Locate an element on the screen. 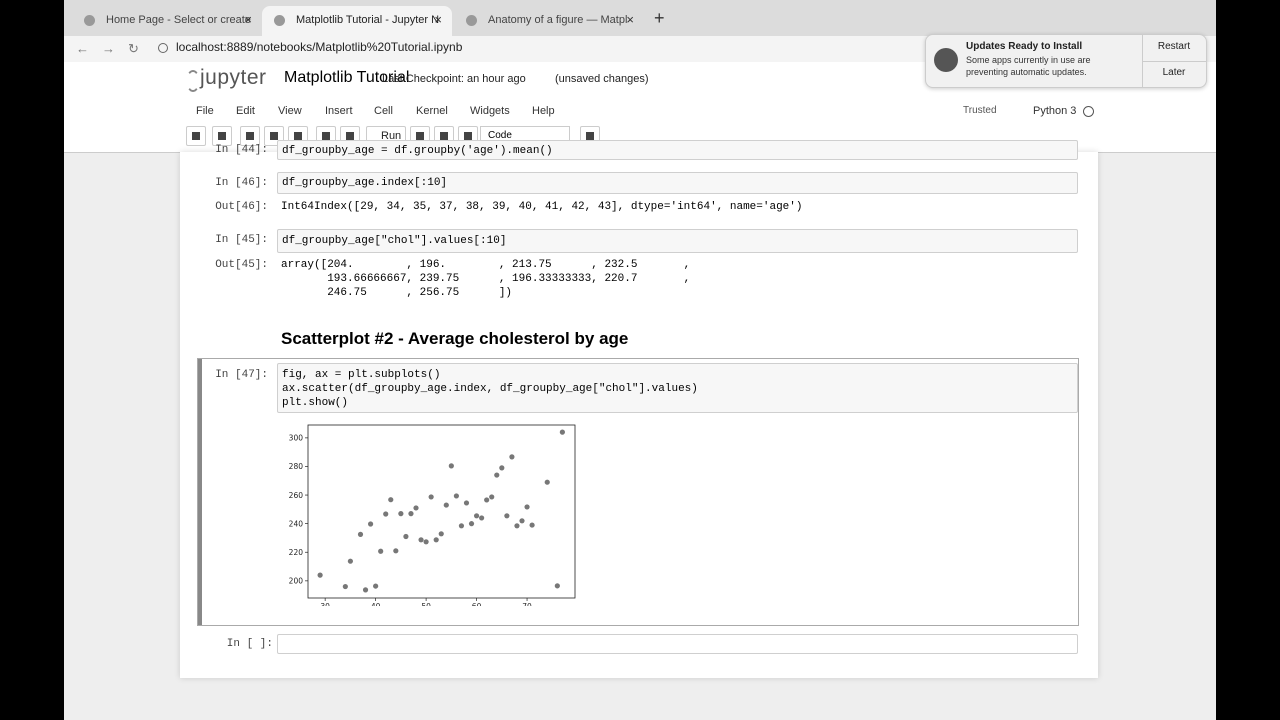 This screenshot has width=1280, height=720. selection-bar is located at coordinates (200, 492).